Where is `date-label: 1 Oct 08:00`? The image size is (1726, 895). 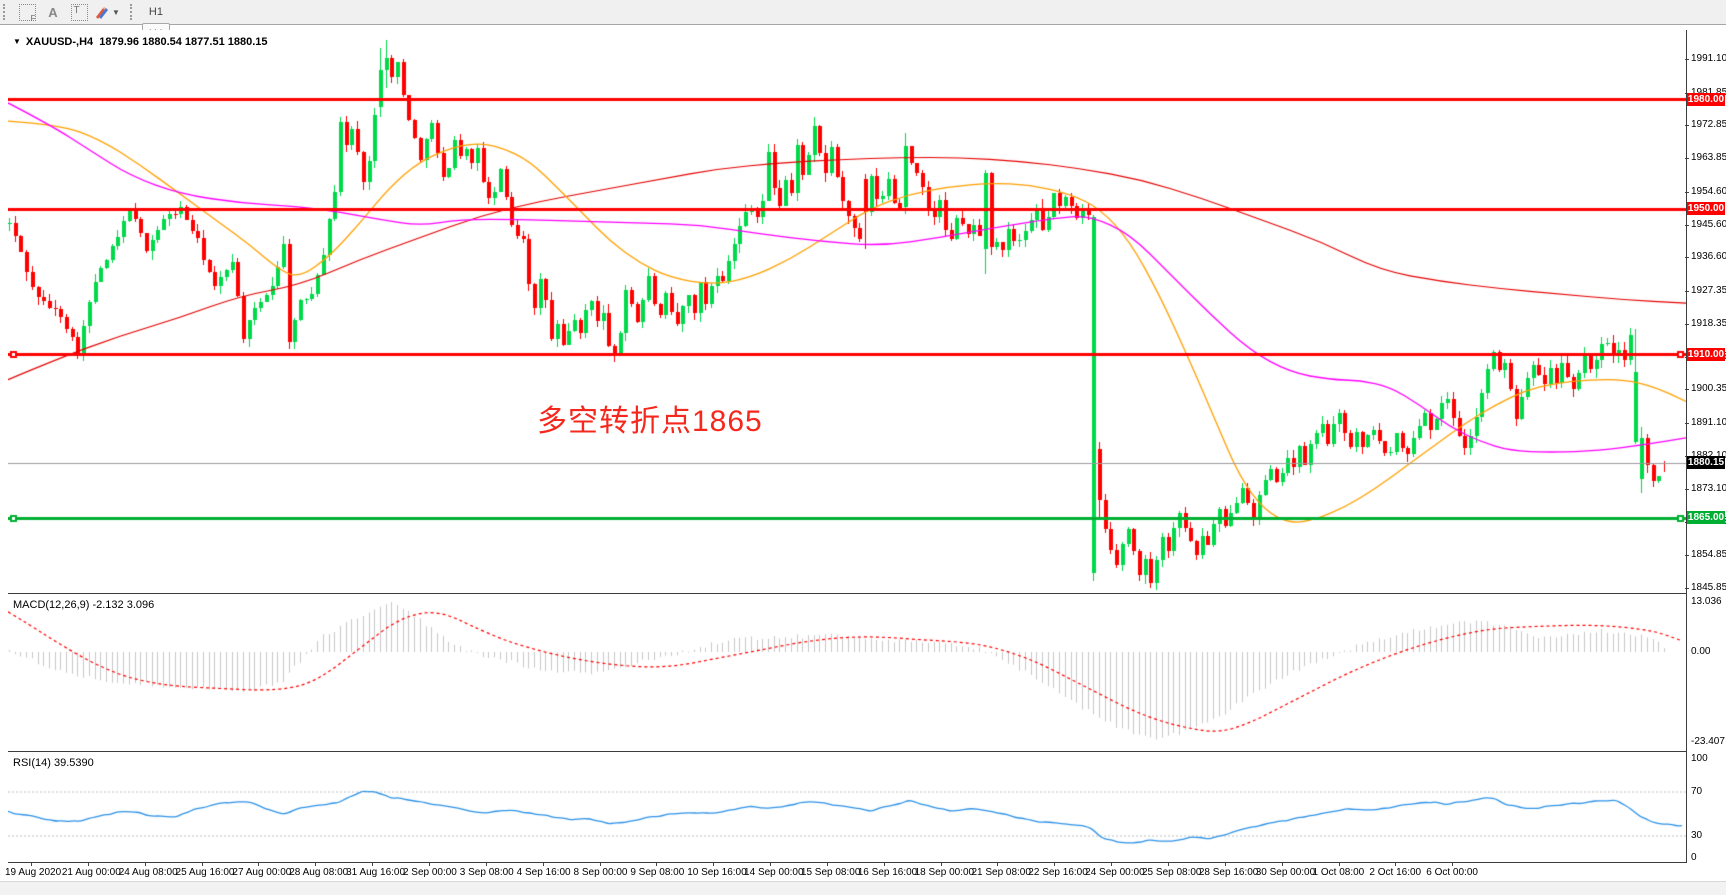 date-label: 1 Oct 08:00 is located at coordinates (1338, 872).